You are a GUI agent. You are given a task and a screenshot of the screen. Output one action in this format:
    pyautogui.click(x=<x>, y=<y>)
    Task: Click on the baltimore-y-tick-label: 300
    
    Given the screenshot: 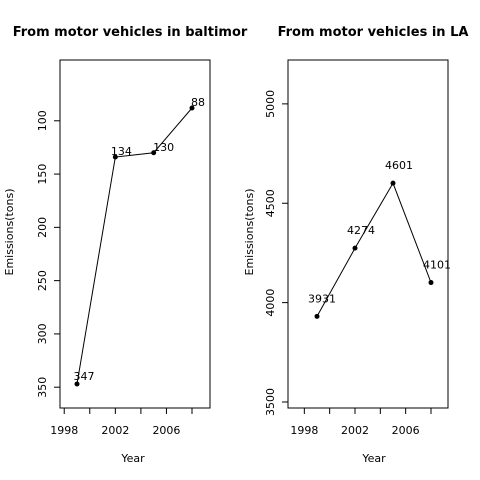 What is the action you would take?
    pyautogui.click(x=42, y=333)
    